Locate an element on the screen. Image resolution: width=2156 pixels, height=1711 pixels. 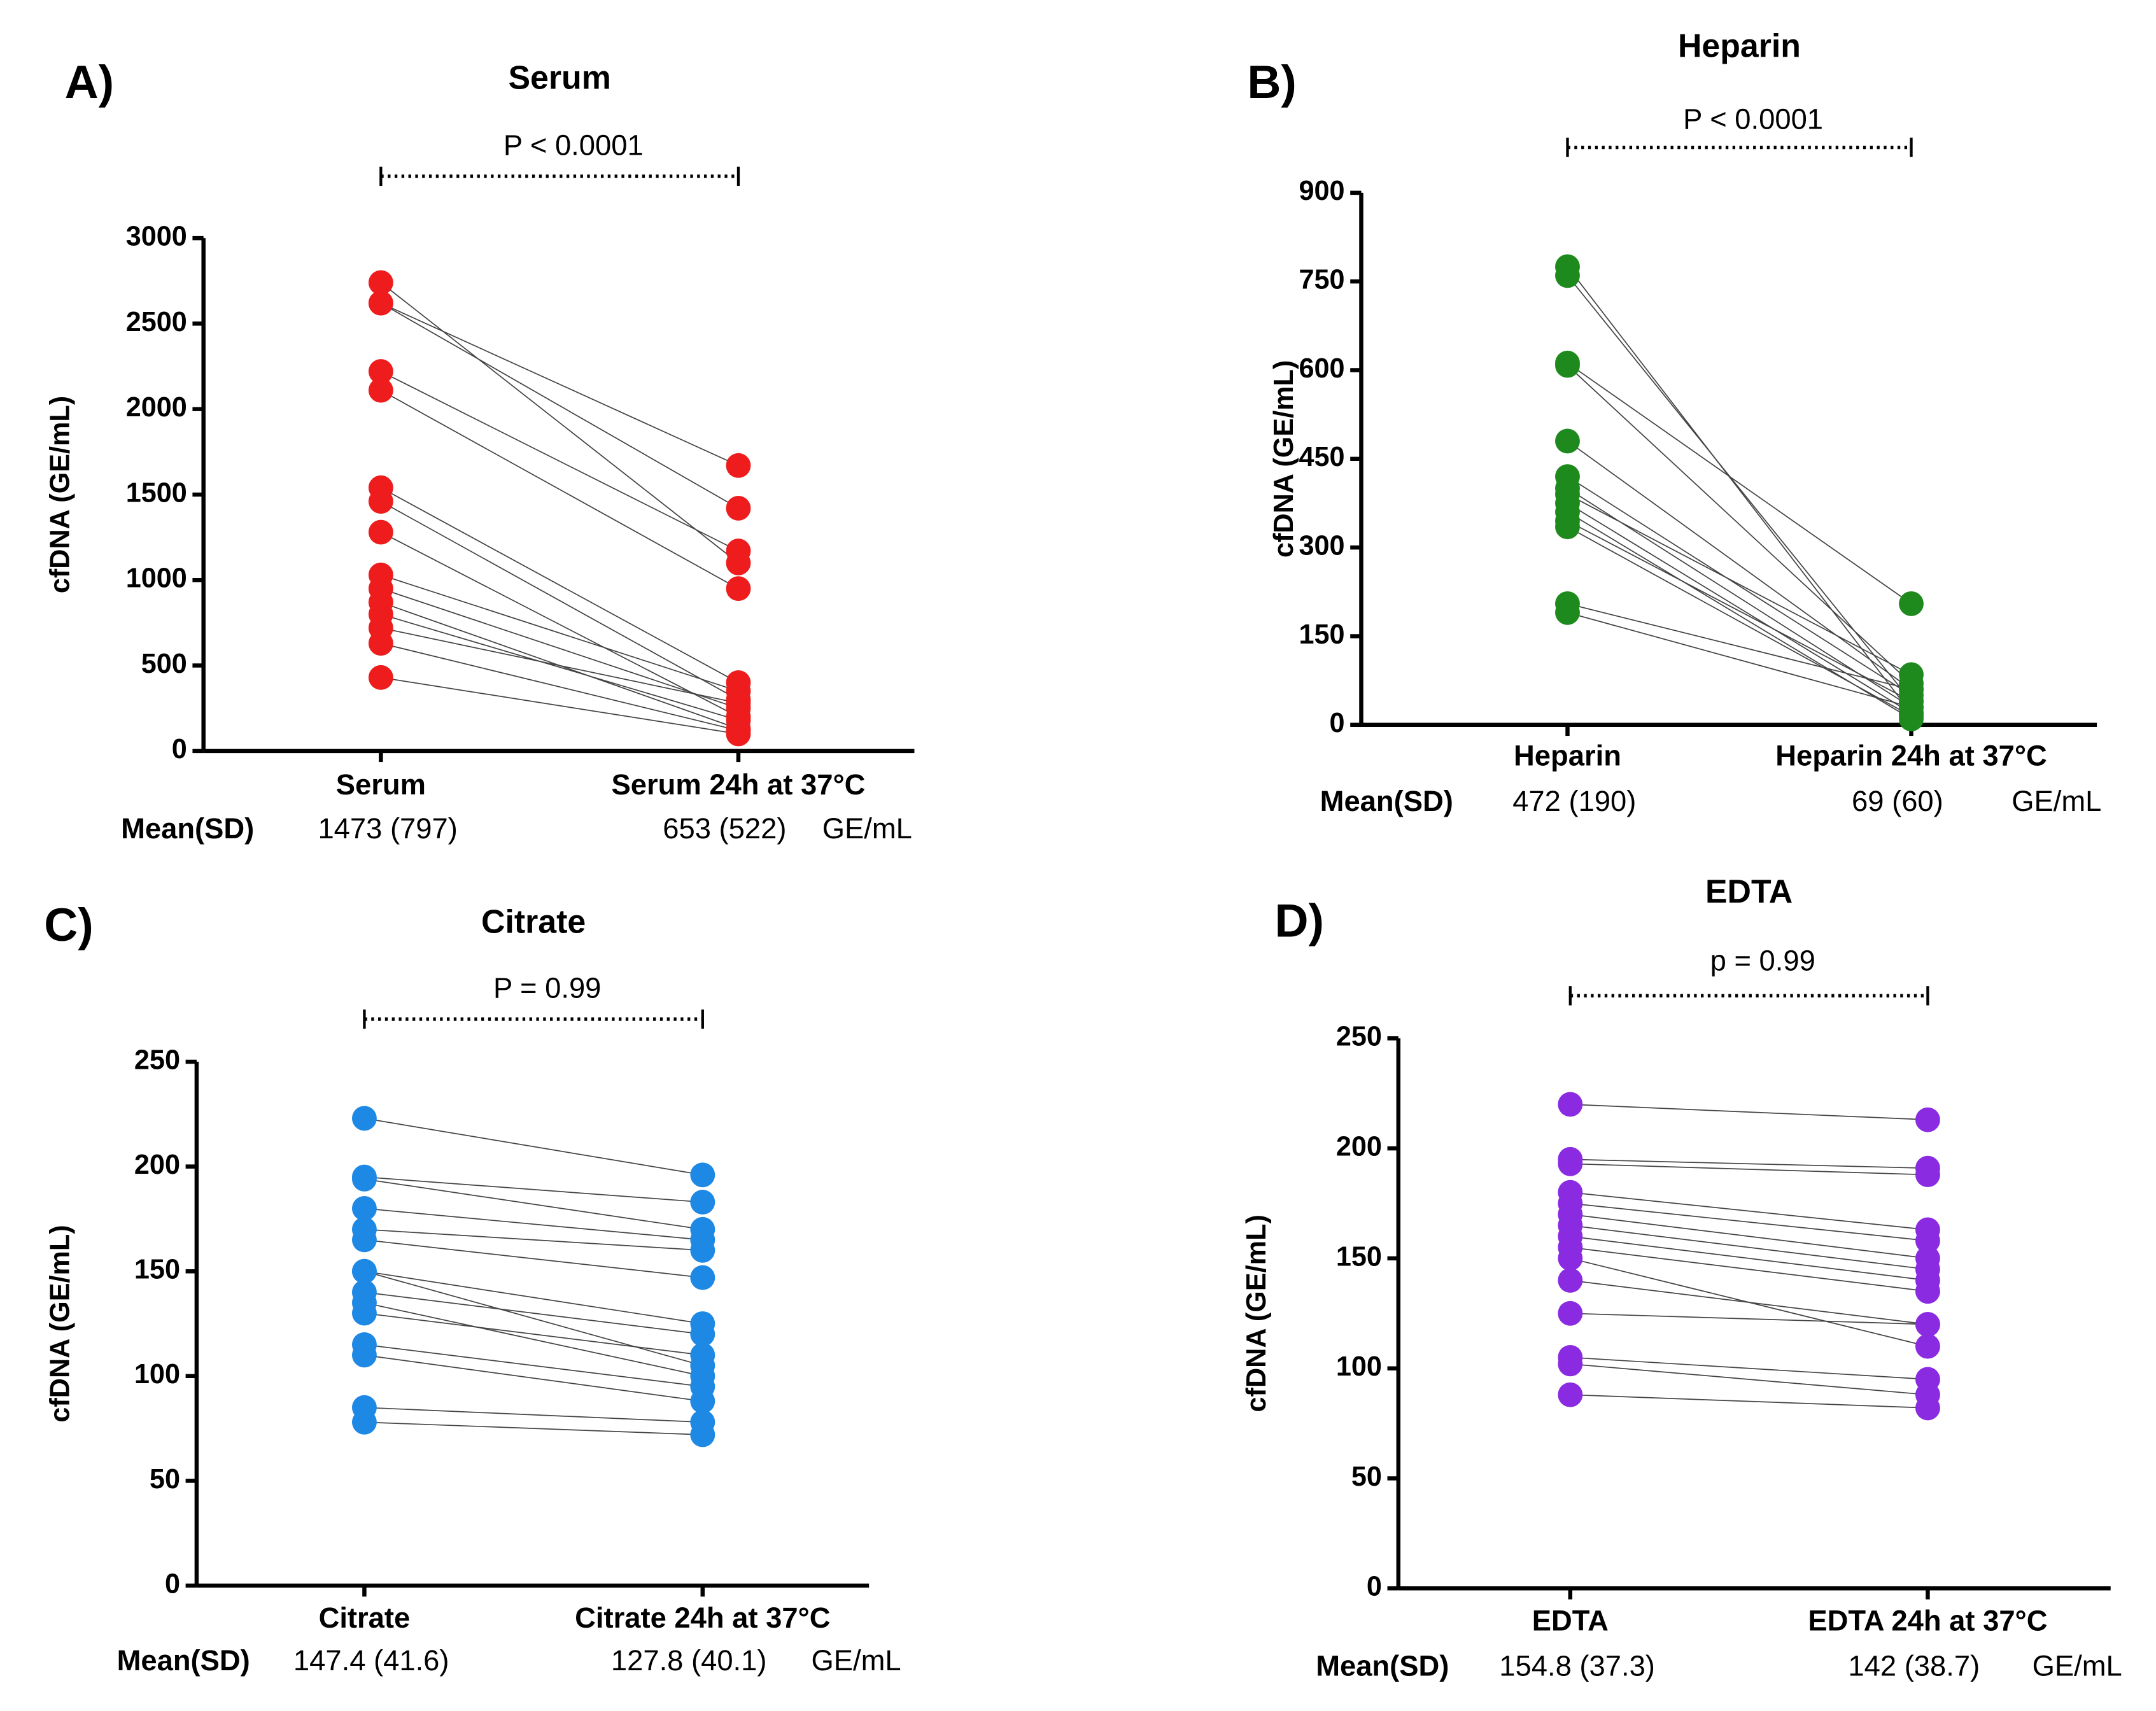
x-tick-label: Citrate is located at coordinates (365, 1618).